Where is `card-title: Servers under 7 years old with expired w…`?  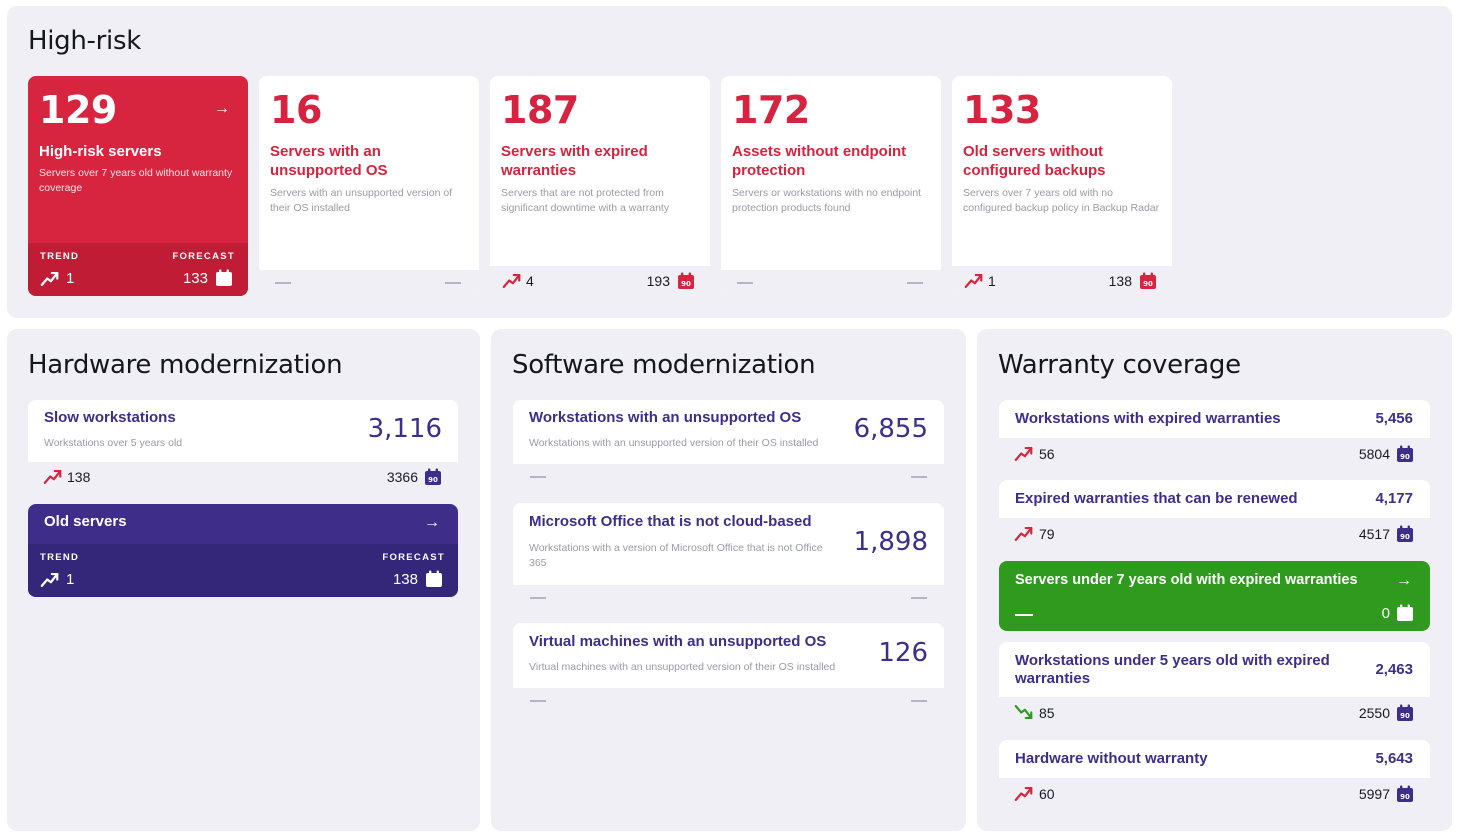
card-title: Servers under 7 years old with expired w… is located at coordinates (1186, 580).